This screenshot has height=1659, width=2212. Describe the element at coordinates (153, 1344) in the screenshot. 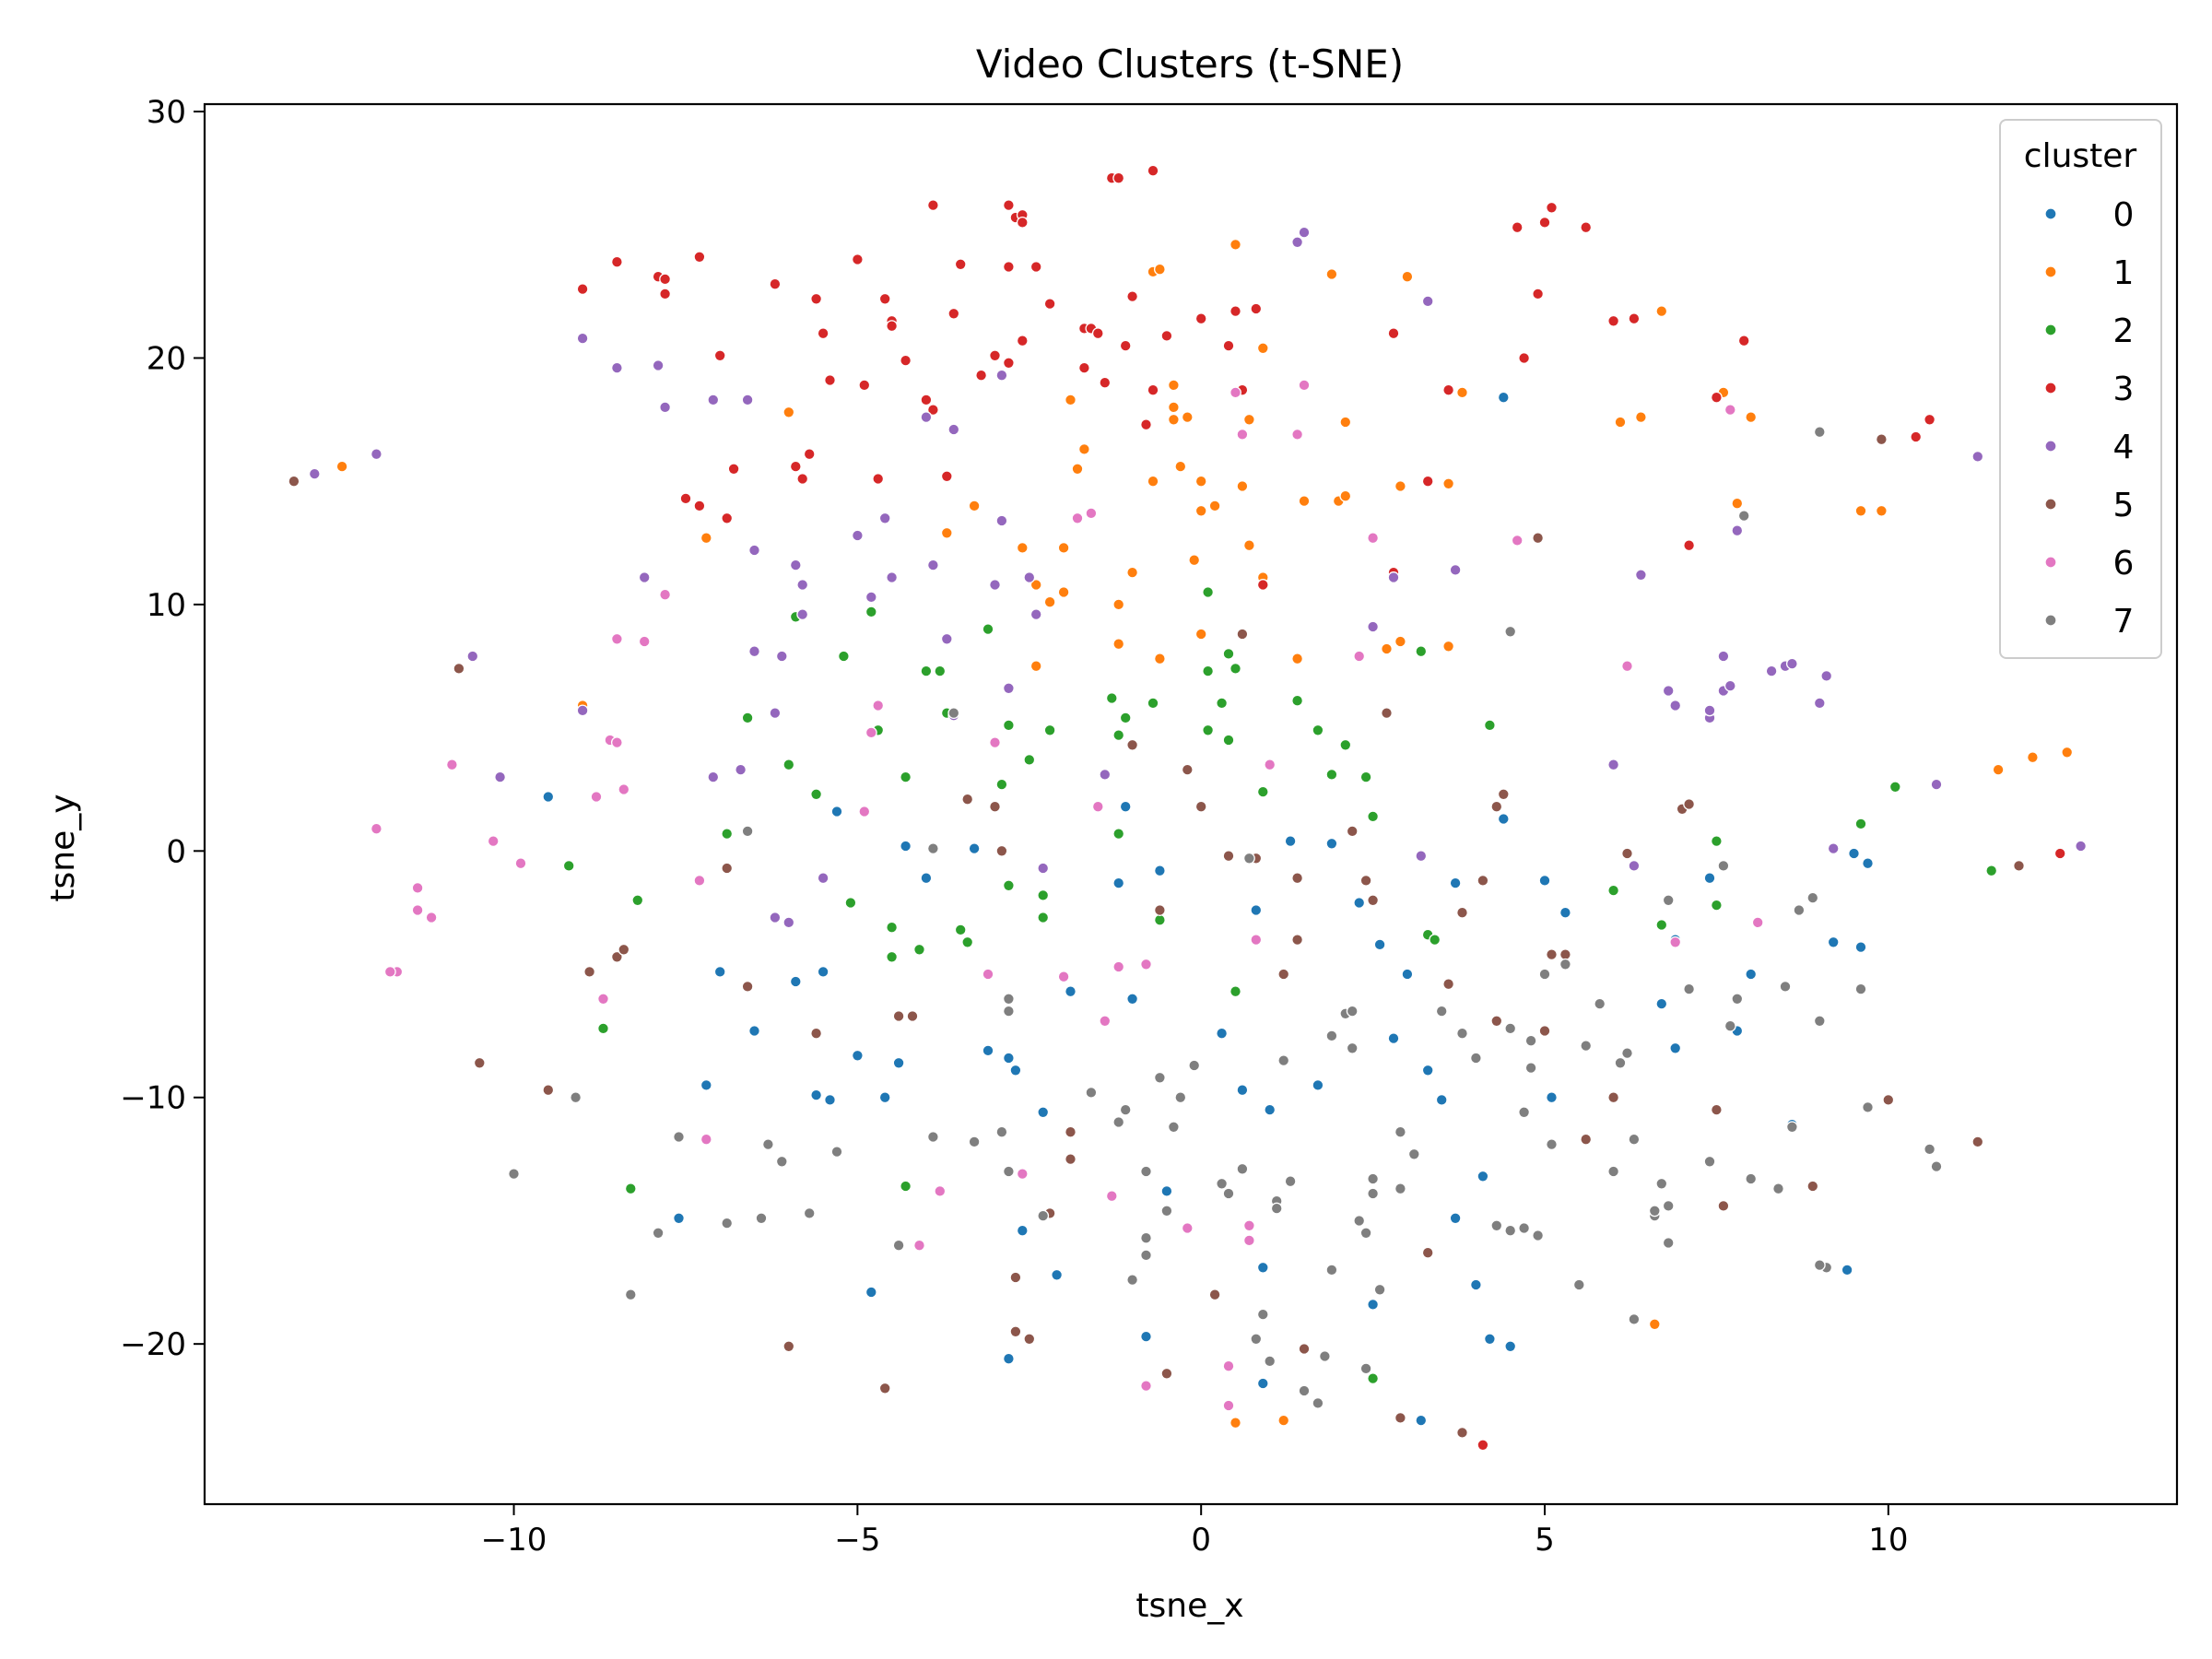

I see `y-tick-label: −20` at that location.